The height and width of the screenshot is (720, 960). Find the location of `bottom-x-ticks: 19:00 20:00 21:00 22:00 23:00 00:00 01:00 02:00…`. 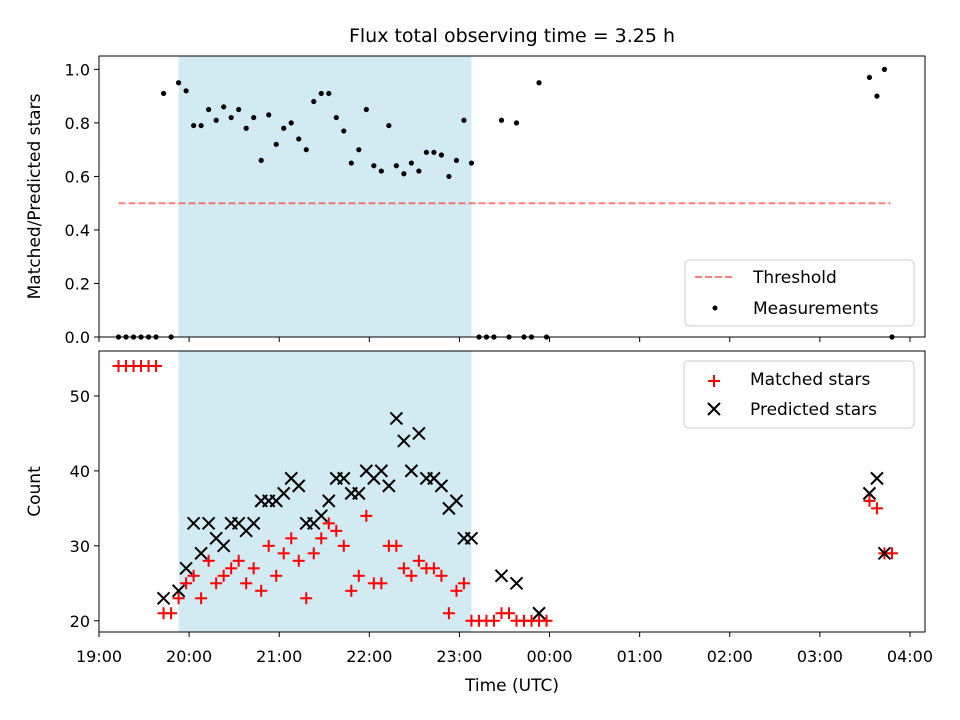

bottom-x-ticks: 19:00 20:00 21:00 22:00 23:00 00:00 01:00 02:00… is located at coordinates (504, 649).